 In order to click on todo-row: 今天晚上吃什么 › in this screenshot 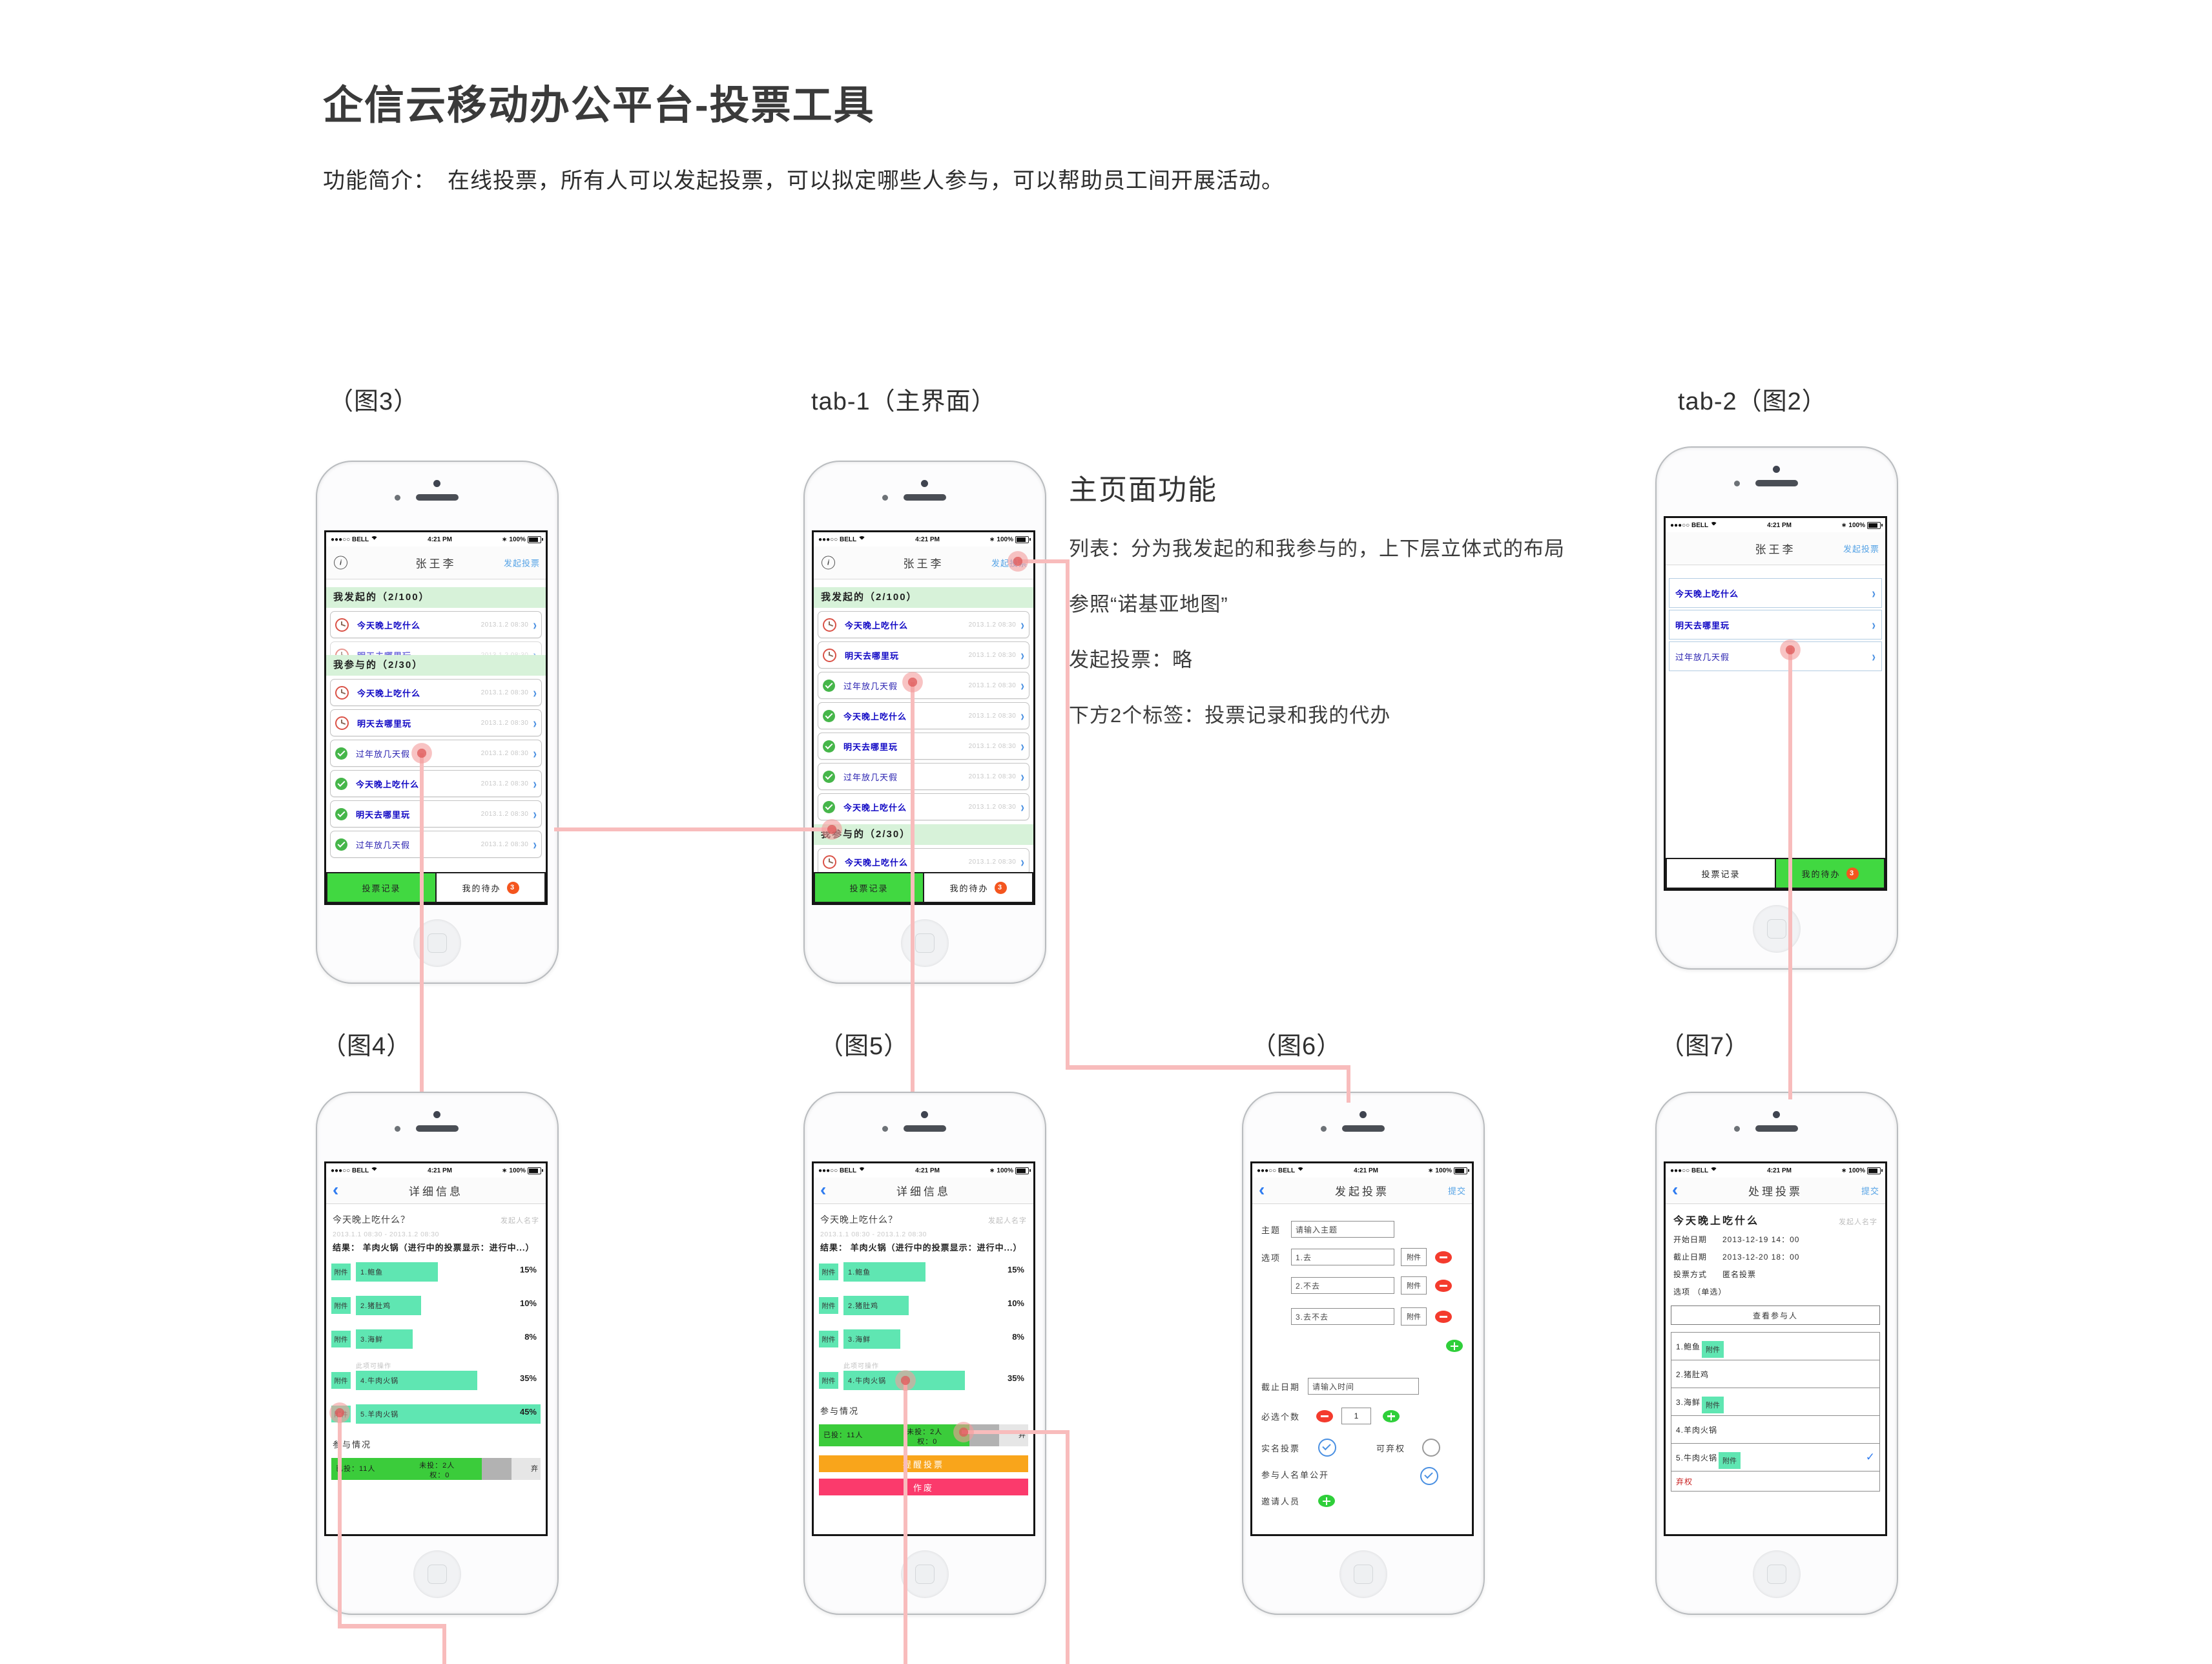, I will do `click(1775, 593)`.